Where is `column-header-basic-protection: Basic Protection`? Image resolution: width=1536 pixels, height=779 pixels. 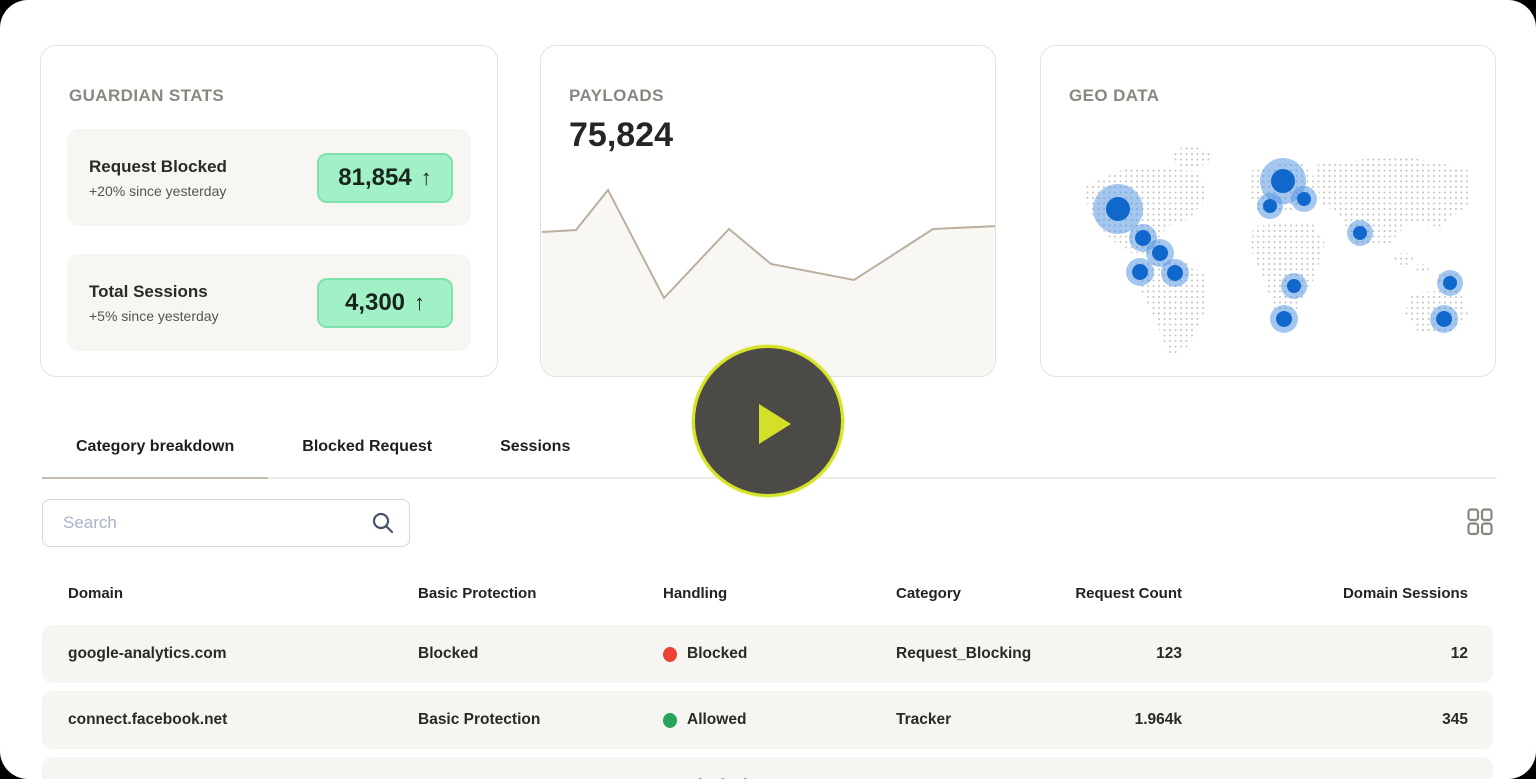 column-header-basic-protection: Basic Protection is located at coordinates (477, 593).